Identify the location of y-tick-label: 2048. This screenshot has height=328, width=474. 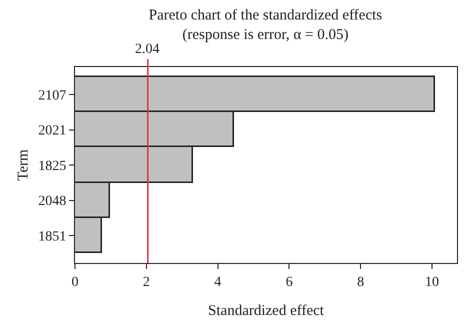
(52, 202).